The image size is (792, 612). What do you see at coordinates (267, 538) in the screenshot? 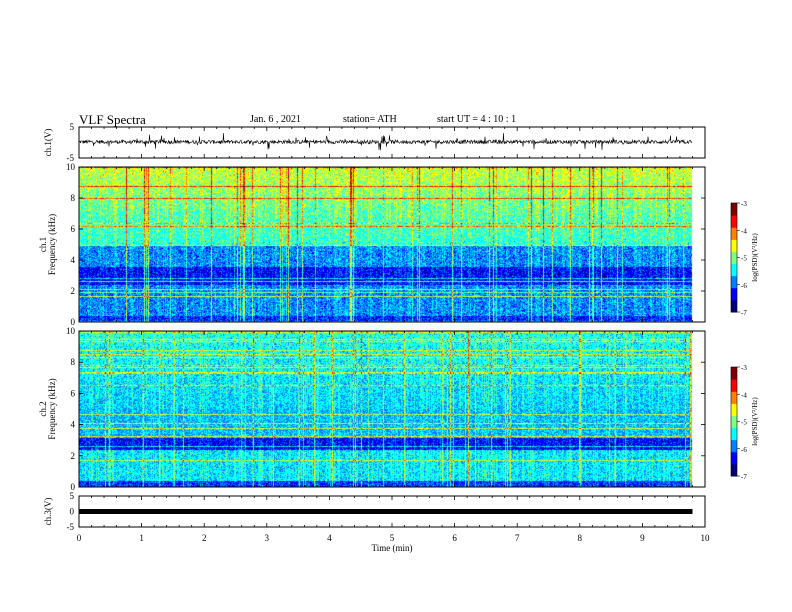
I see `x-tick-label: 3` at bounding box center [267, 538].